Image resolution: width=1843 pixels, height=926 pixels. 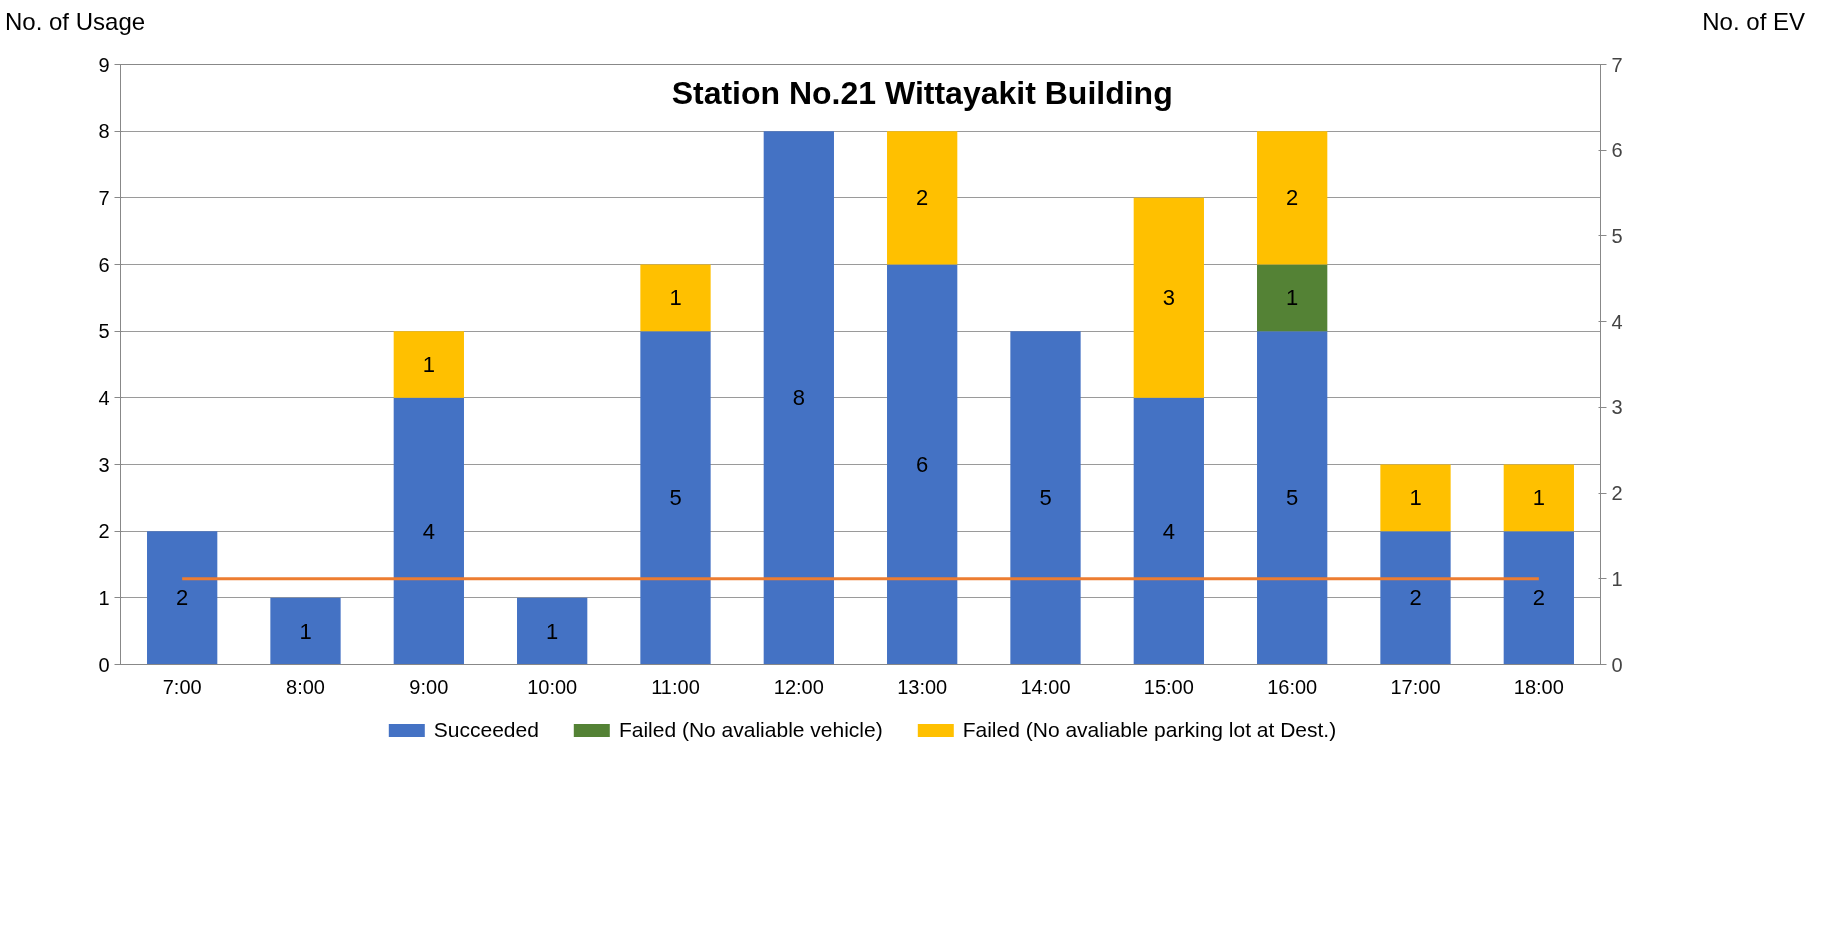 I want to click on x-tick-label: 13:00, so click(x=922, y=686).